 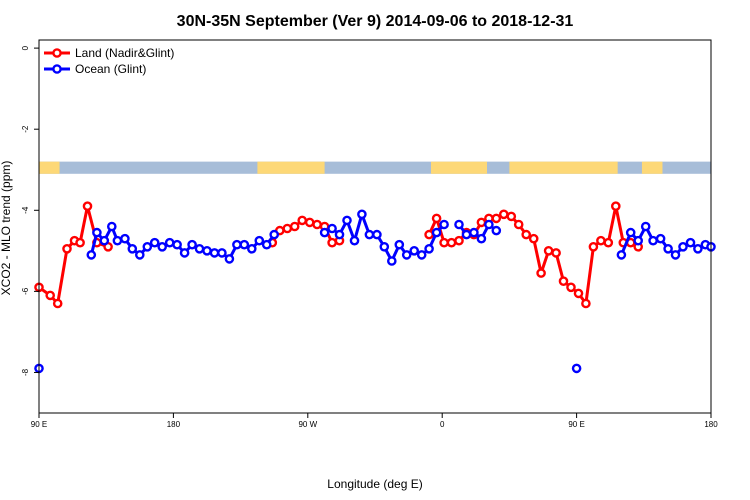 What do you see at coordinates (25, 210) in the screenshot?
I see `y-tick-label: -4` at bounding box center [25, 210].